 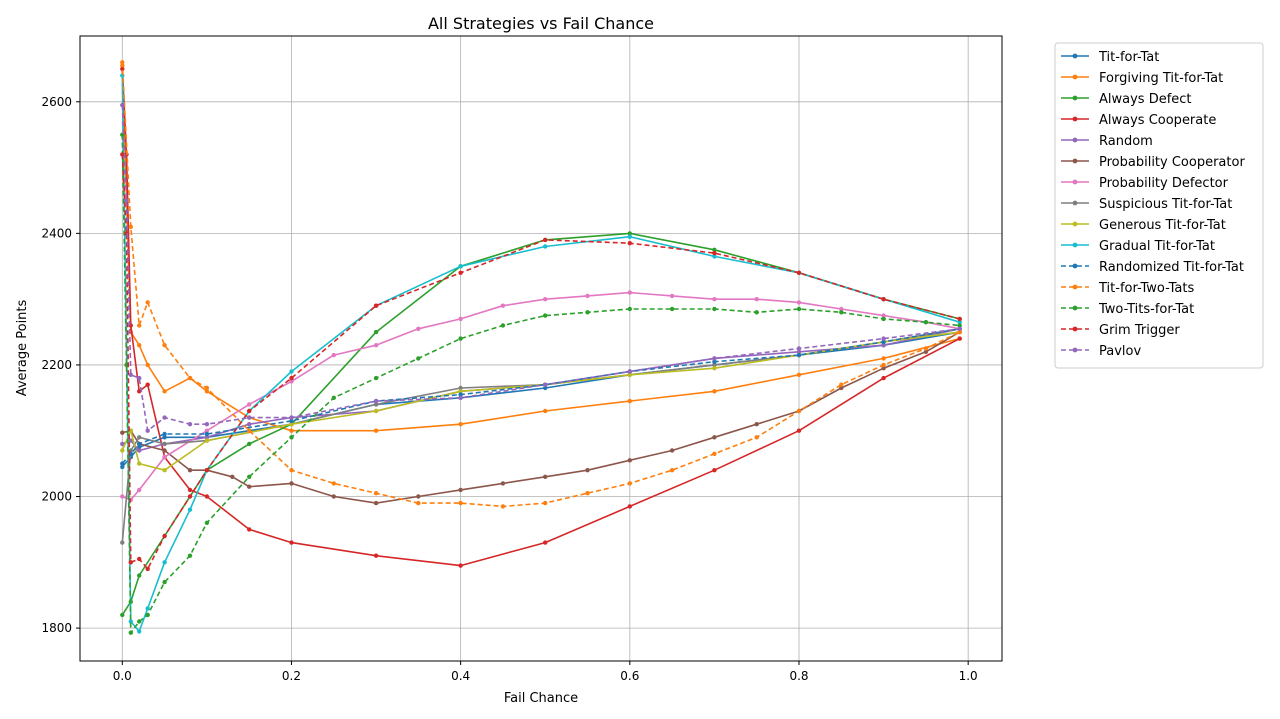 I want to click on x-tick-label: 1.0, so click(x=968, y=676).